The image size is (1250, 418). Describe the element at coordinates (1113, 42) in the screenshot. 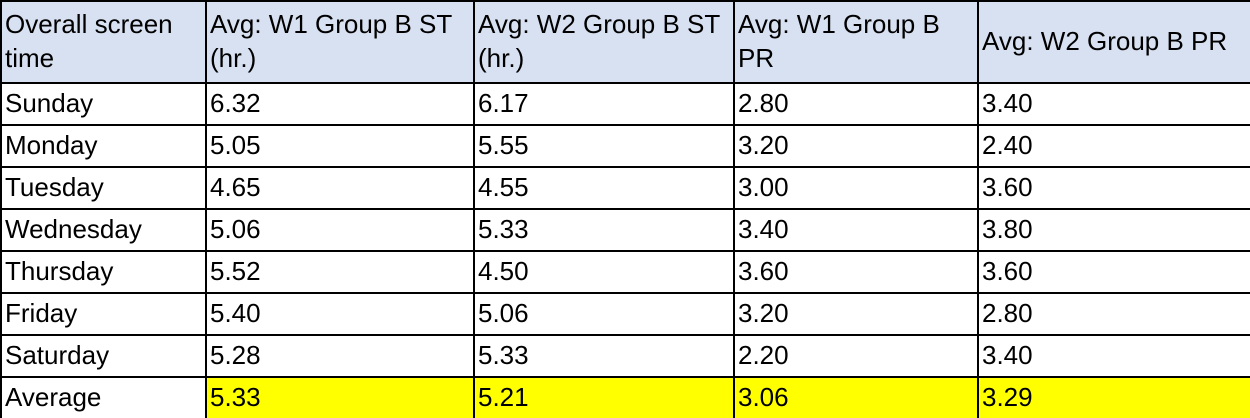

I see `column-header: Avg: W2 Group B PR` at that location.